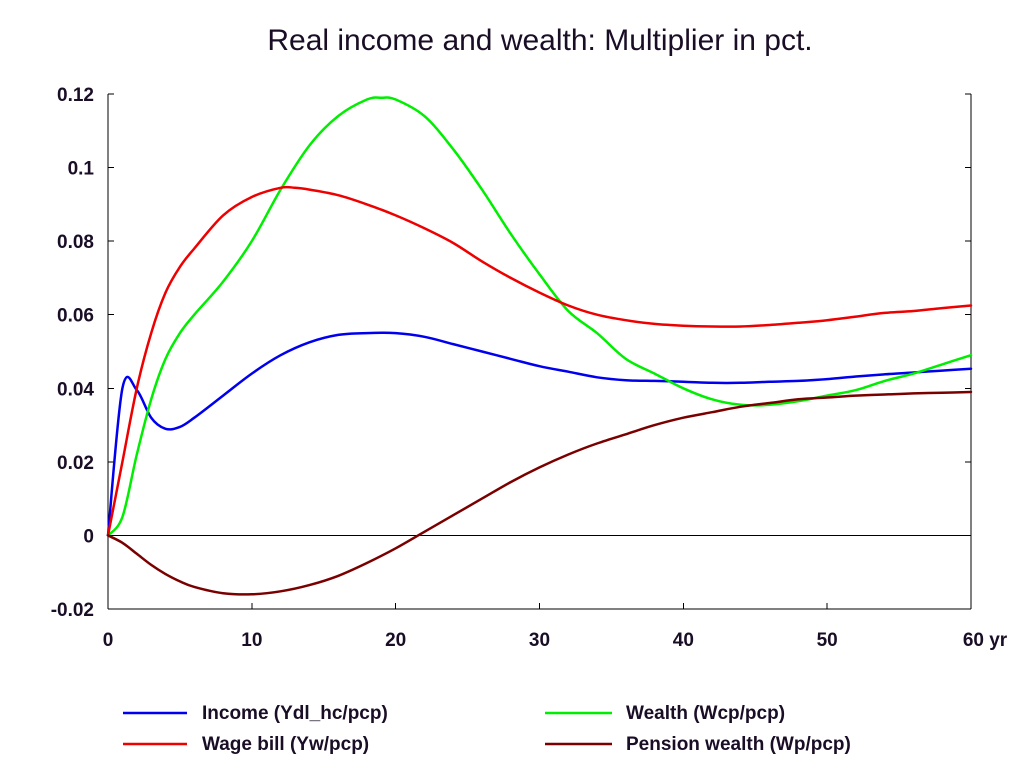 This screenshot has height=778, width=1024. Describe the element at coordinates (108, 640) in the screenshot. I see `x-tick-label: 0` at that location.